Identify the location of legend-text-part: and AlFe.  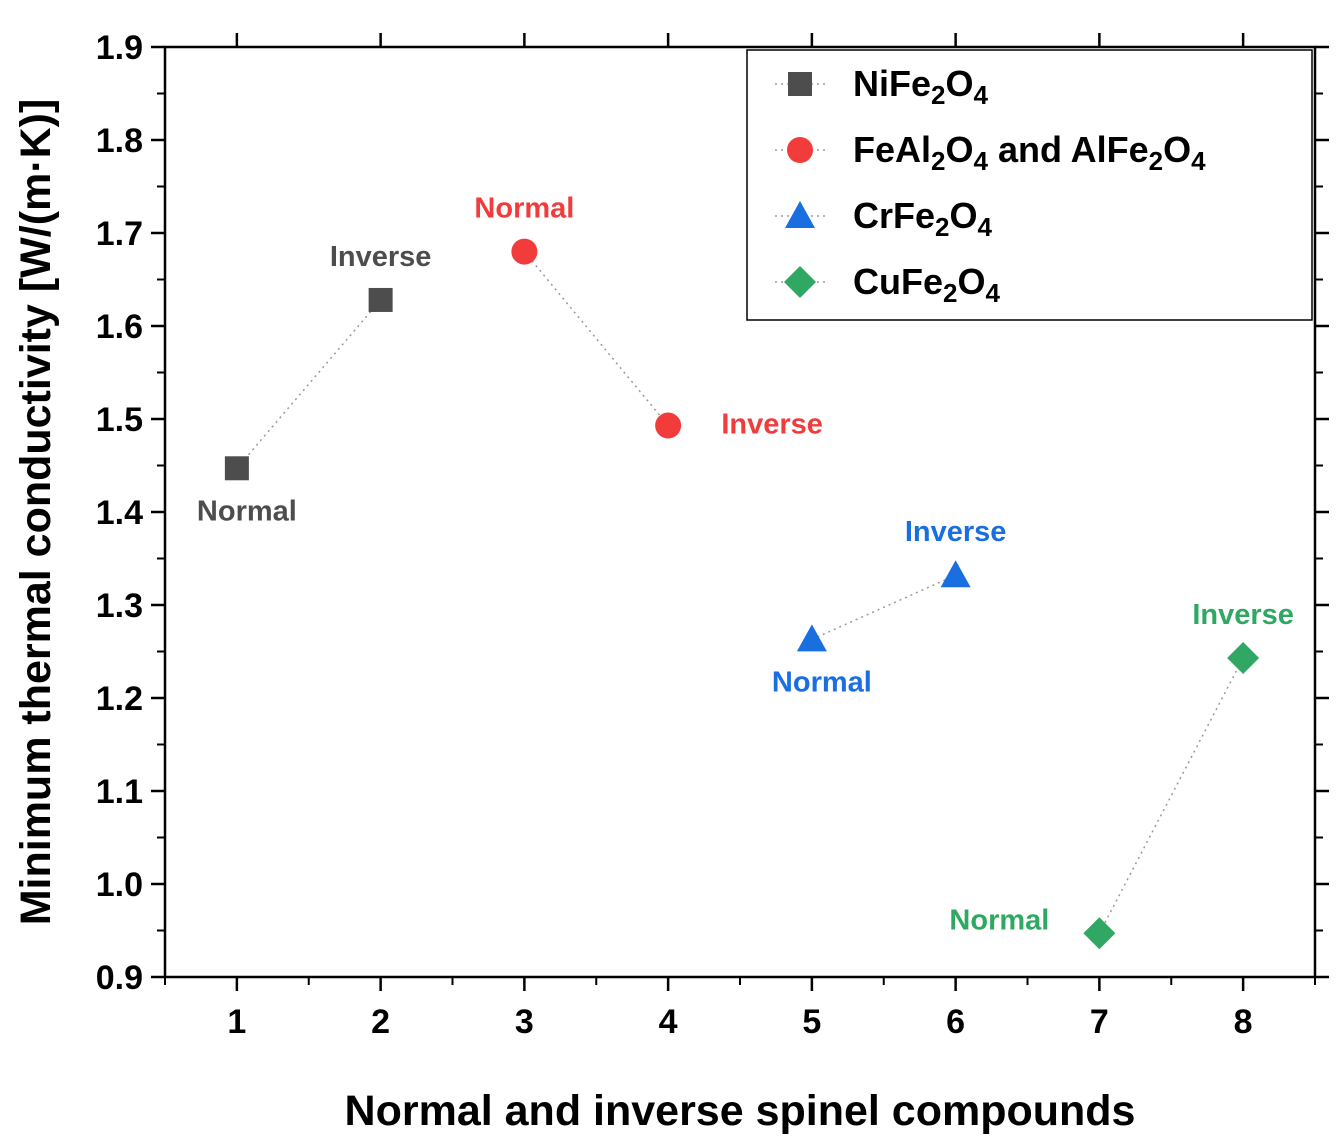
(1068, 149).